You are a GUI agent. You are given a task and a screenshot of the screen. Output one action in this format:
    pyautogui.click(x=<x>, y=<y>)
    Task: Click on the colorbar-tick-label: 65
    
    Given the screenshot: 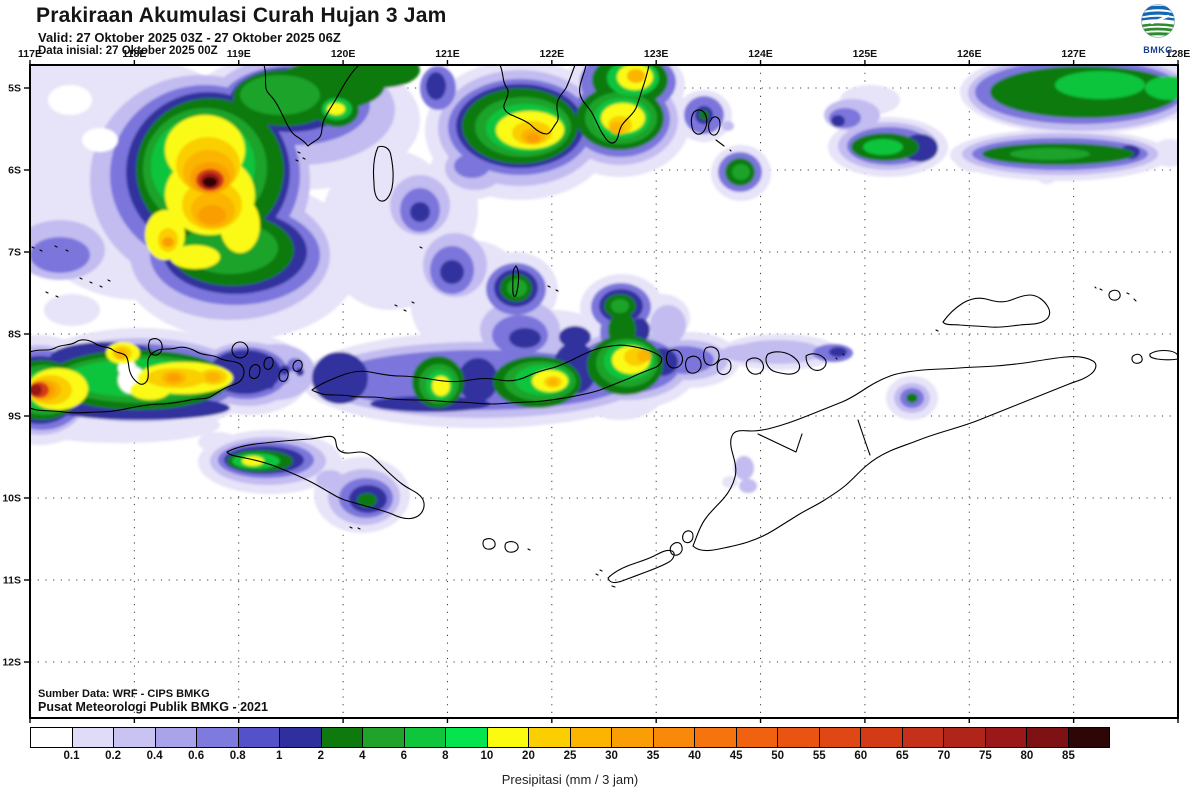 What is the action you would take?
    pyautogui.click(x=902, y=756)
    